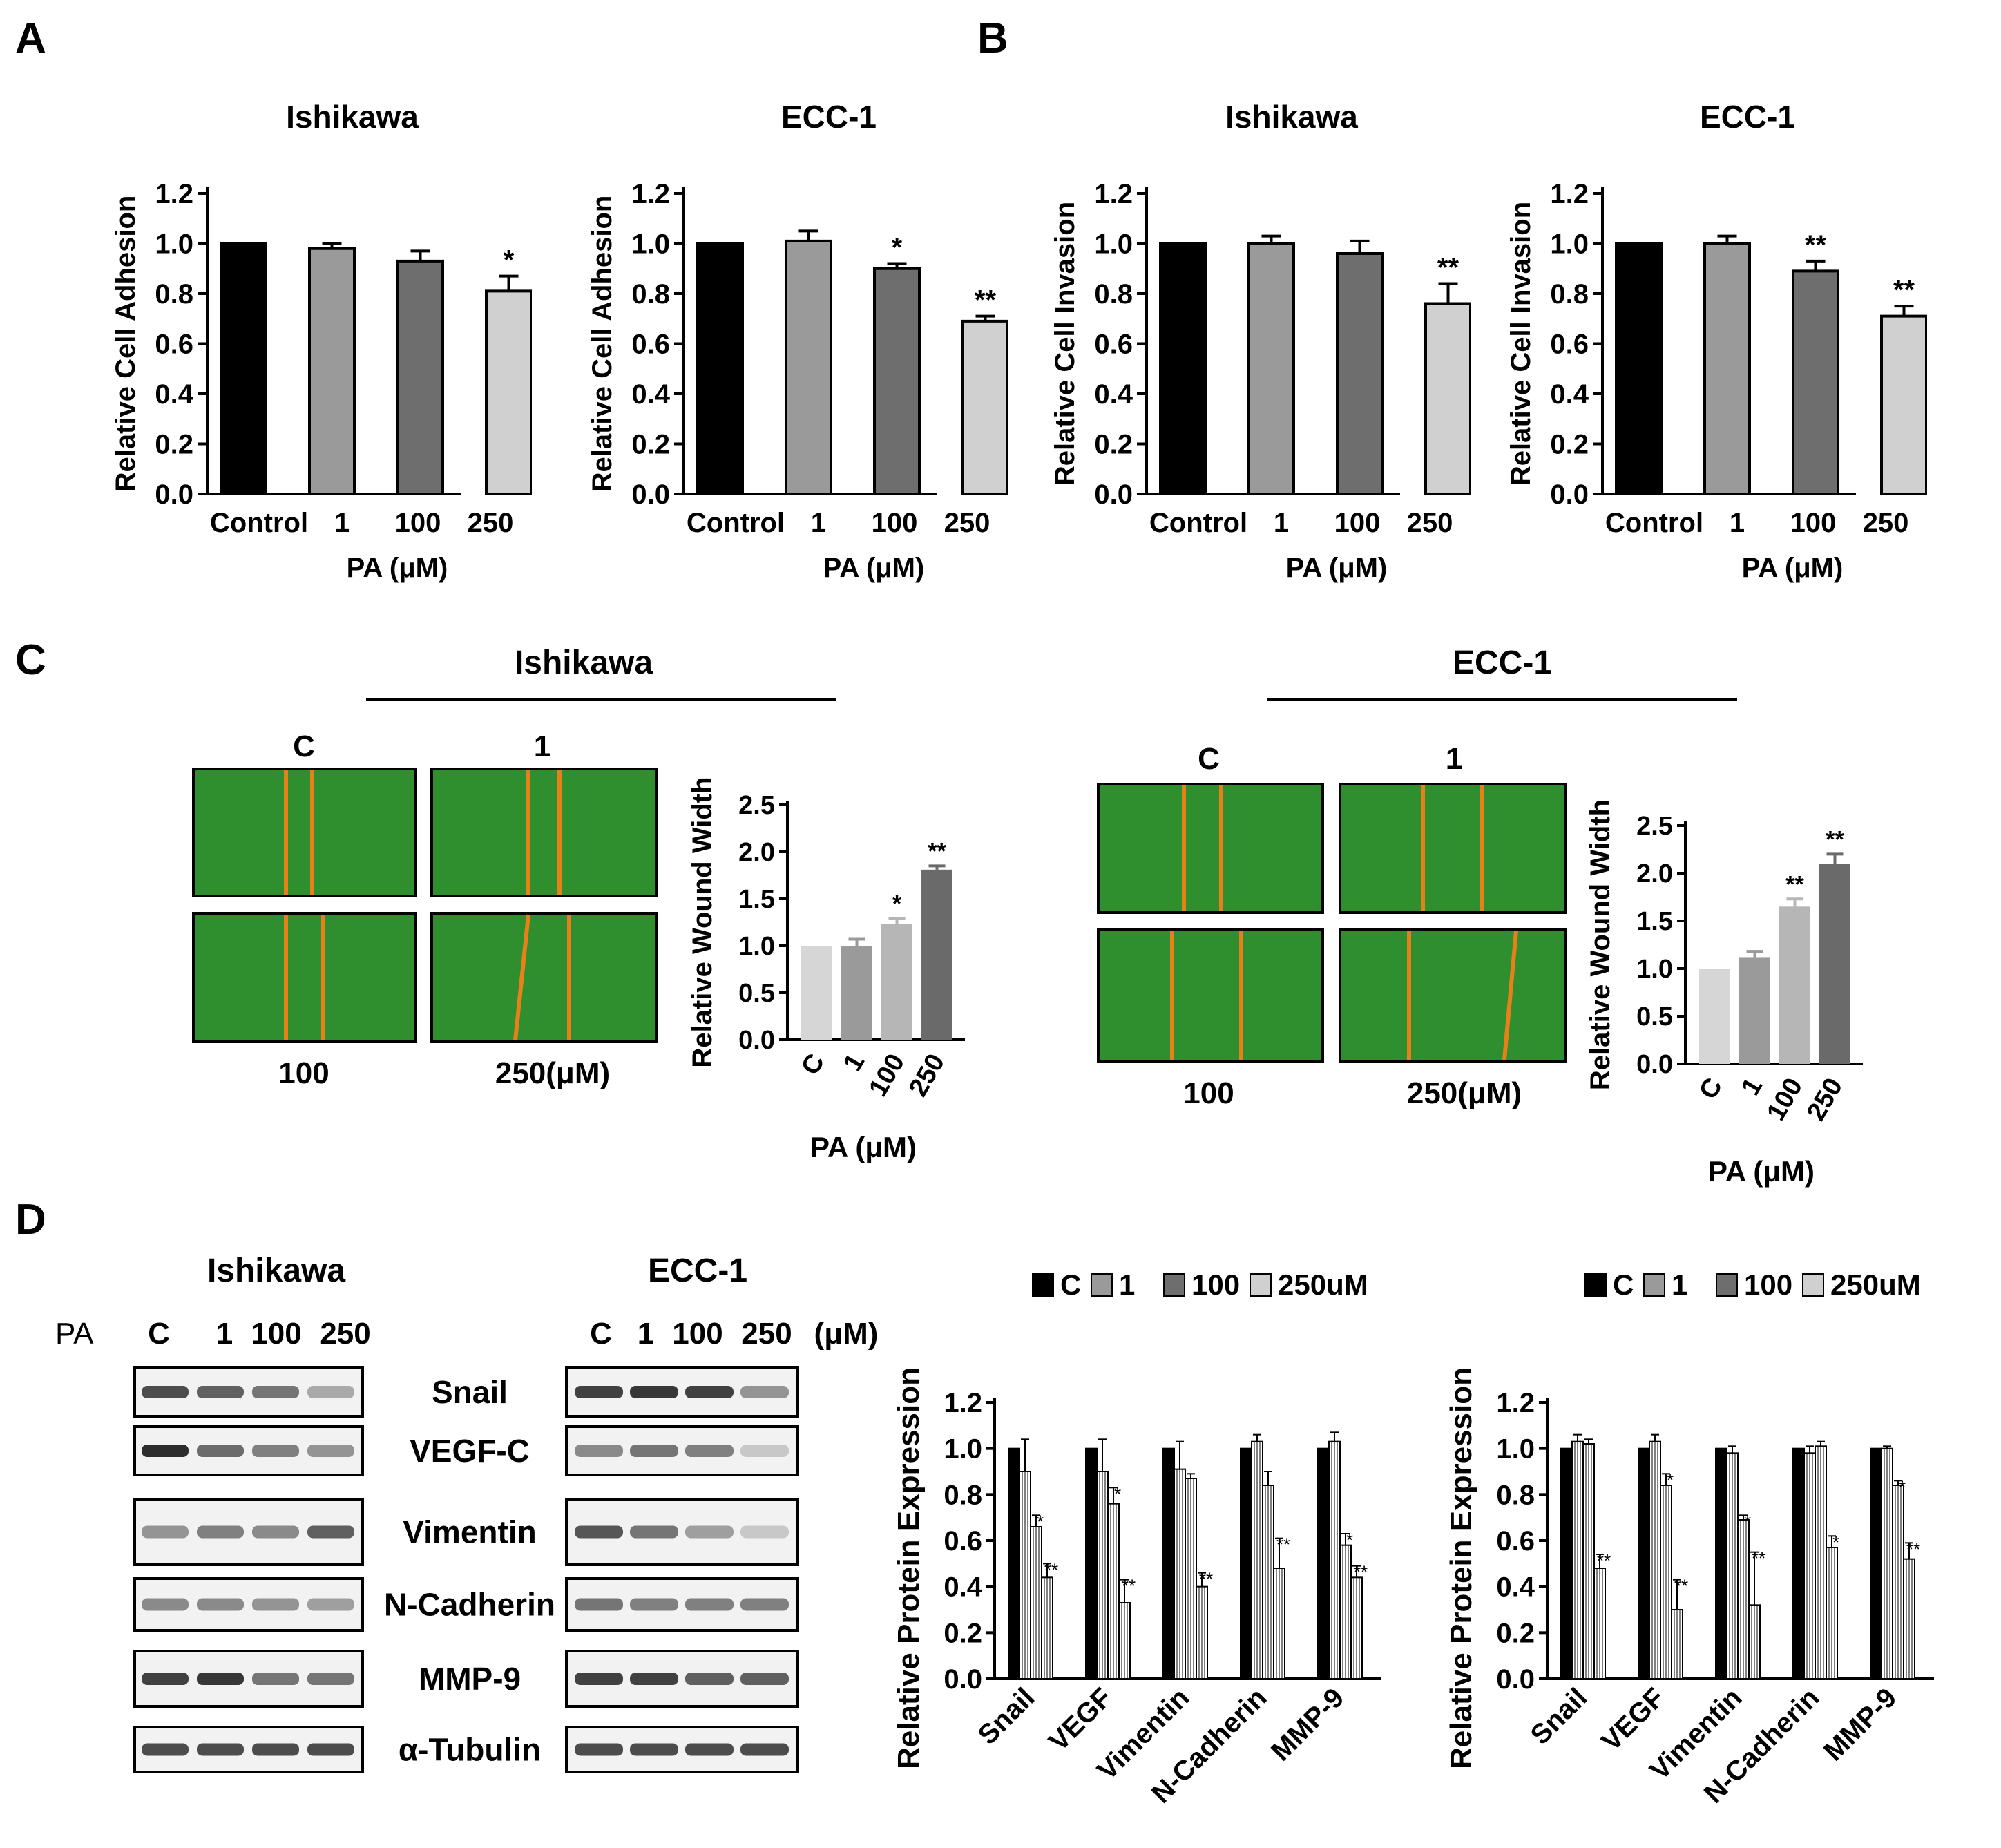  What do you see at coordinates (813, 1064) in the screenshot?
I see `x-tick-label: C` at bounding box center [813, 1064].